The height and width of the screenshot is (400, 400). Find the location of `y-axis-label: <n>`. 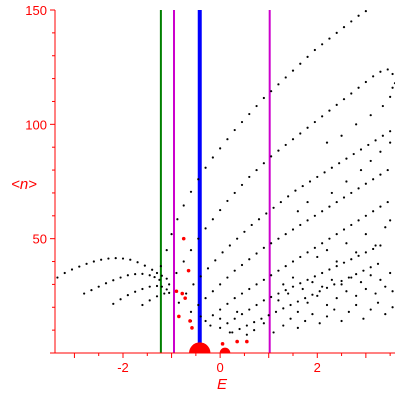

y-axis-label: <n> is located at coordinates (24, 184).